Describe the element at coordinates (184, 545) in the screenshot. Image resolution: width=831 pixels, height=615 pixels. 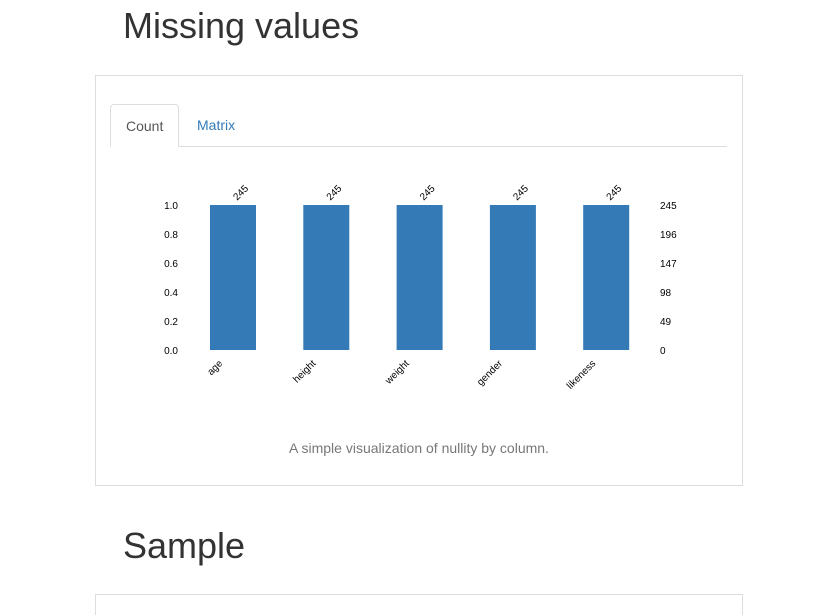
I see `section-title-sample: Sample` at that location.